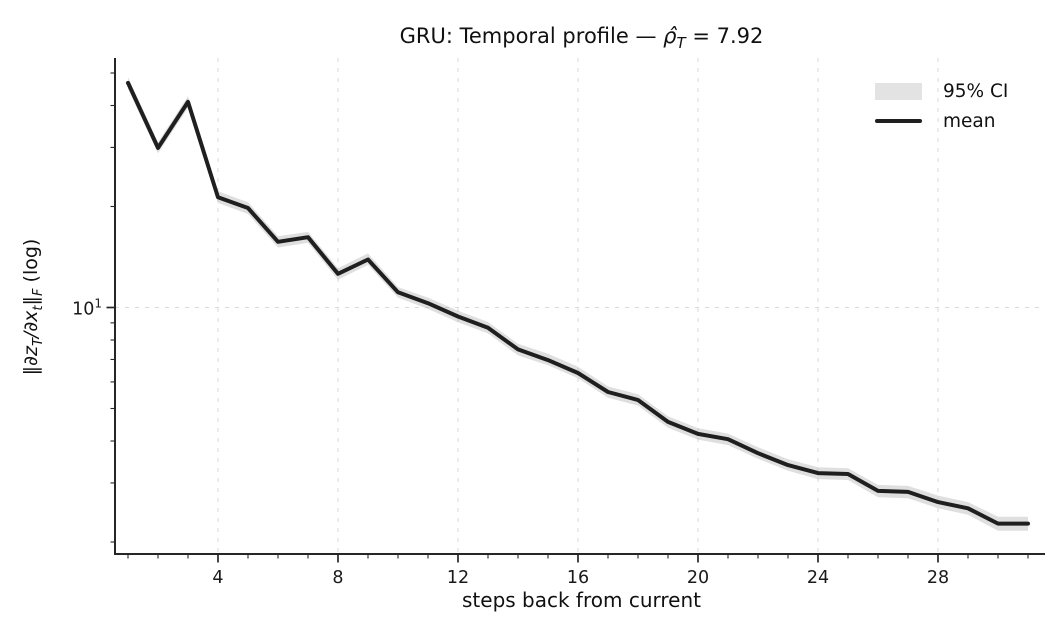  What do you see at coordinates (31, 324) in the screenshot?
I see `ylabel-part: /∂x` at bounding box center [31, 324].